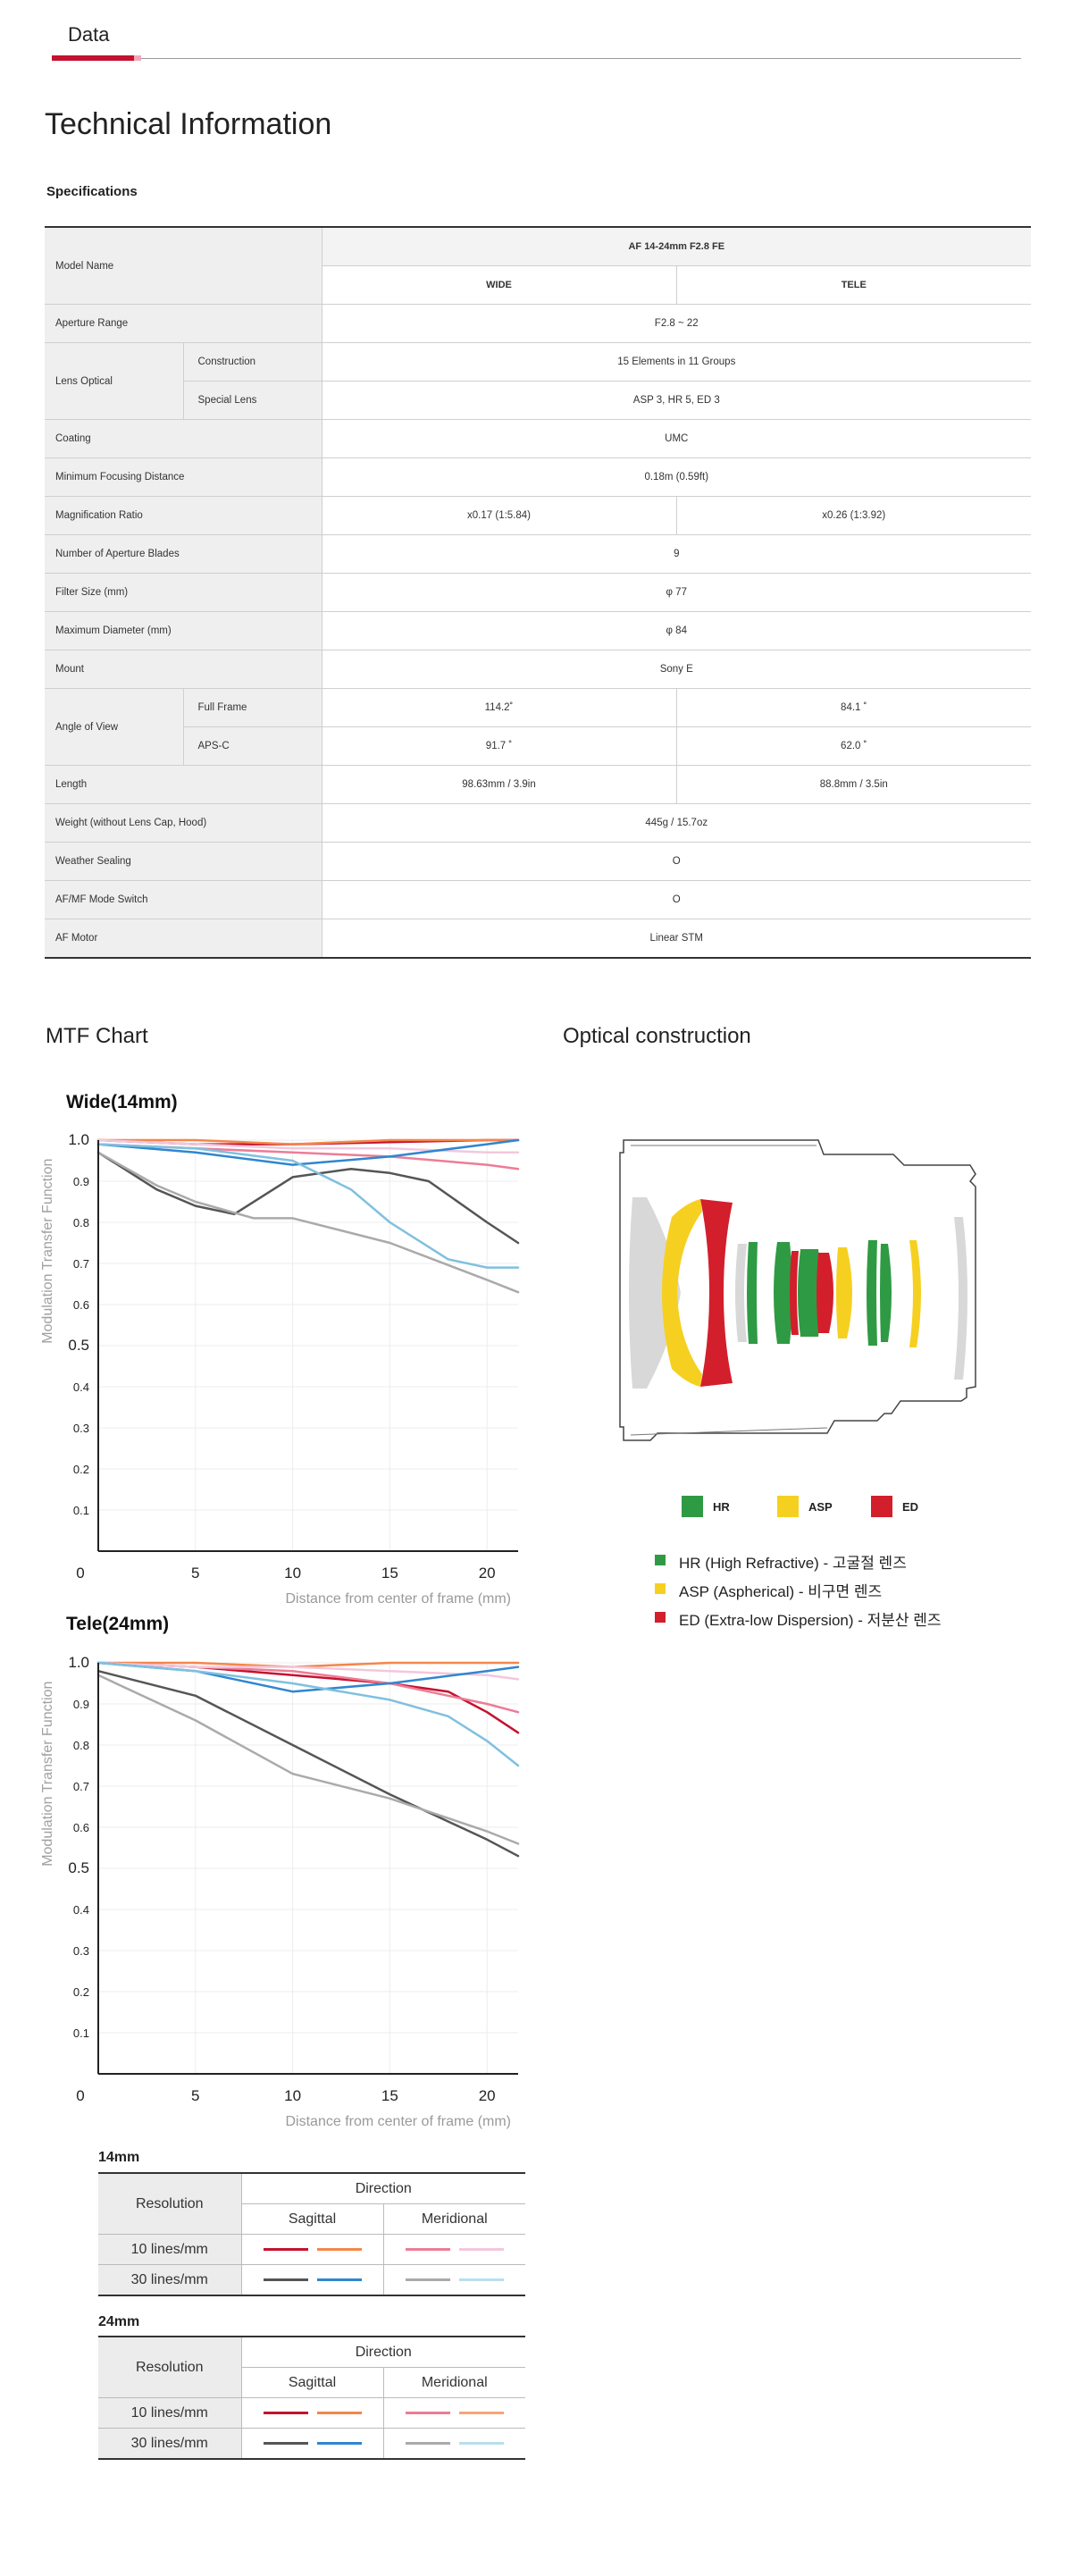 The image size is (1072, 2576). I want to click on x-tick-label: 0, so click(80, 2095).